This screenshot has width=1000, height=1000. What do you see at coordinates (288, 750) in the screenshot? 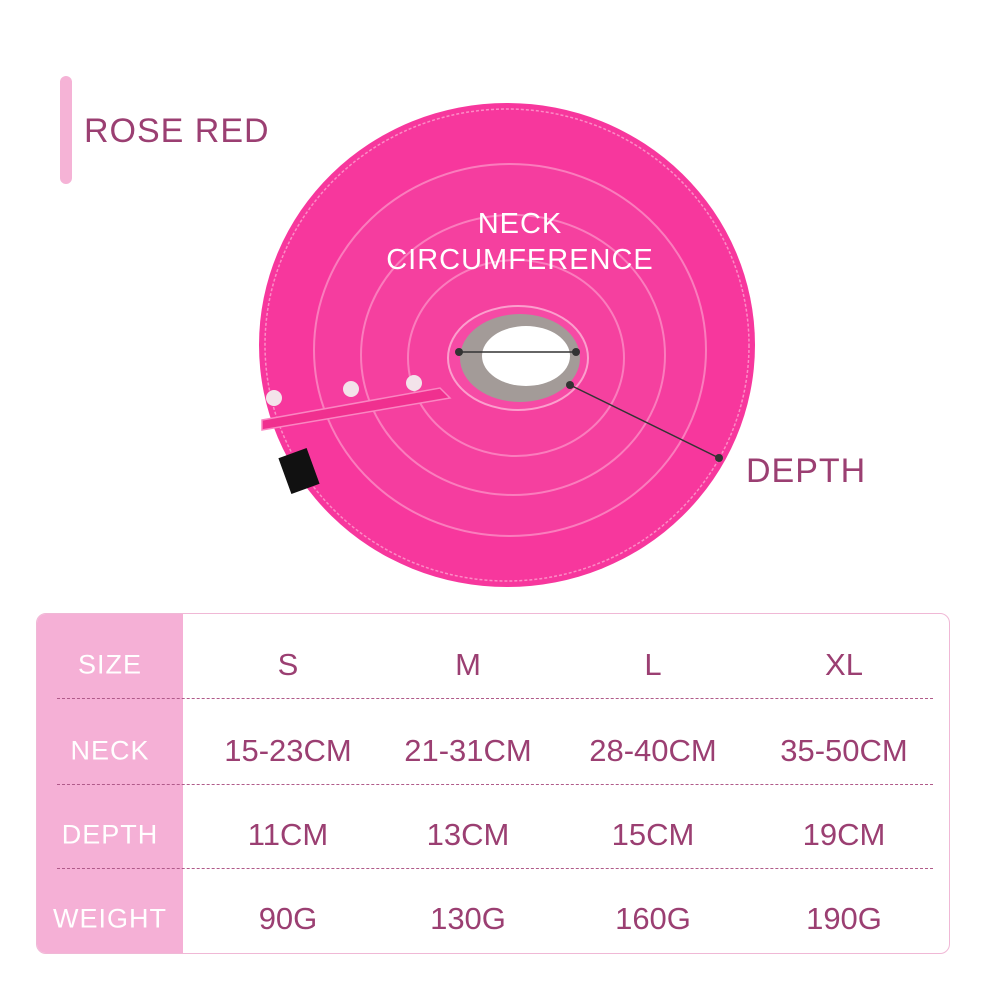
I see `table-cell: 15-23CM` at bounding box center [288, 750].